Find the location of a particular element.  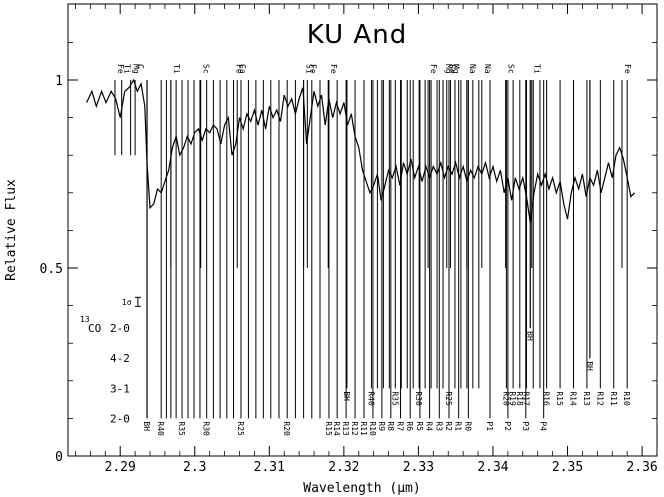

feature-label-7: Ca is located at coordinates (242, 69).